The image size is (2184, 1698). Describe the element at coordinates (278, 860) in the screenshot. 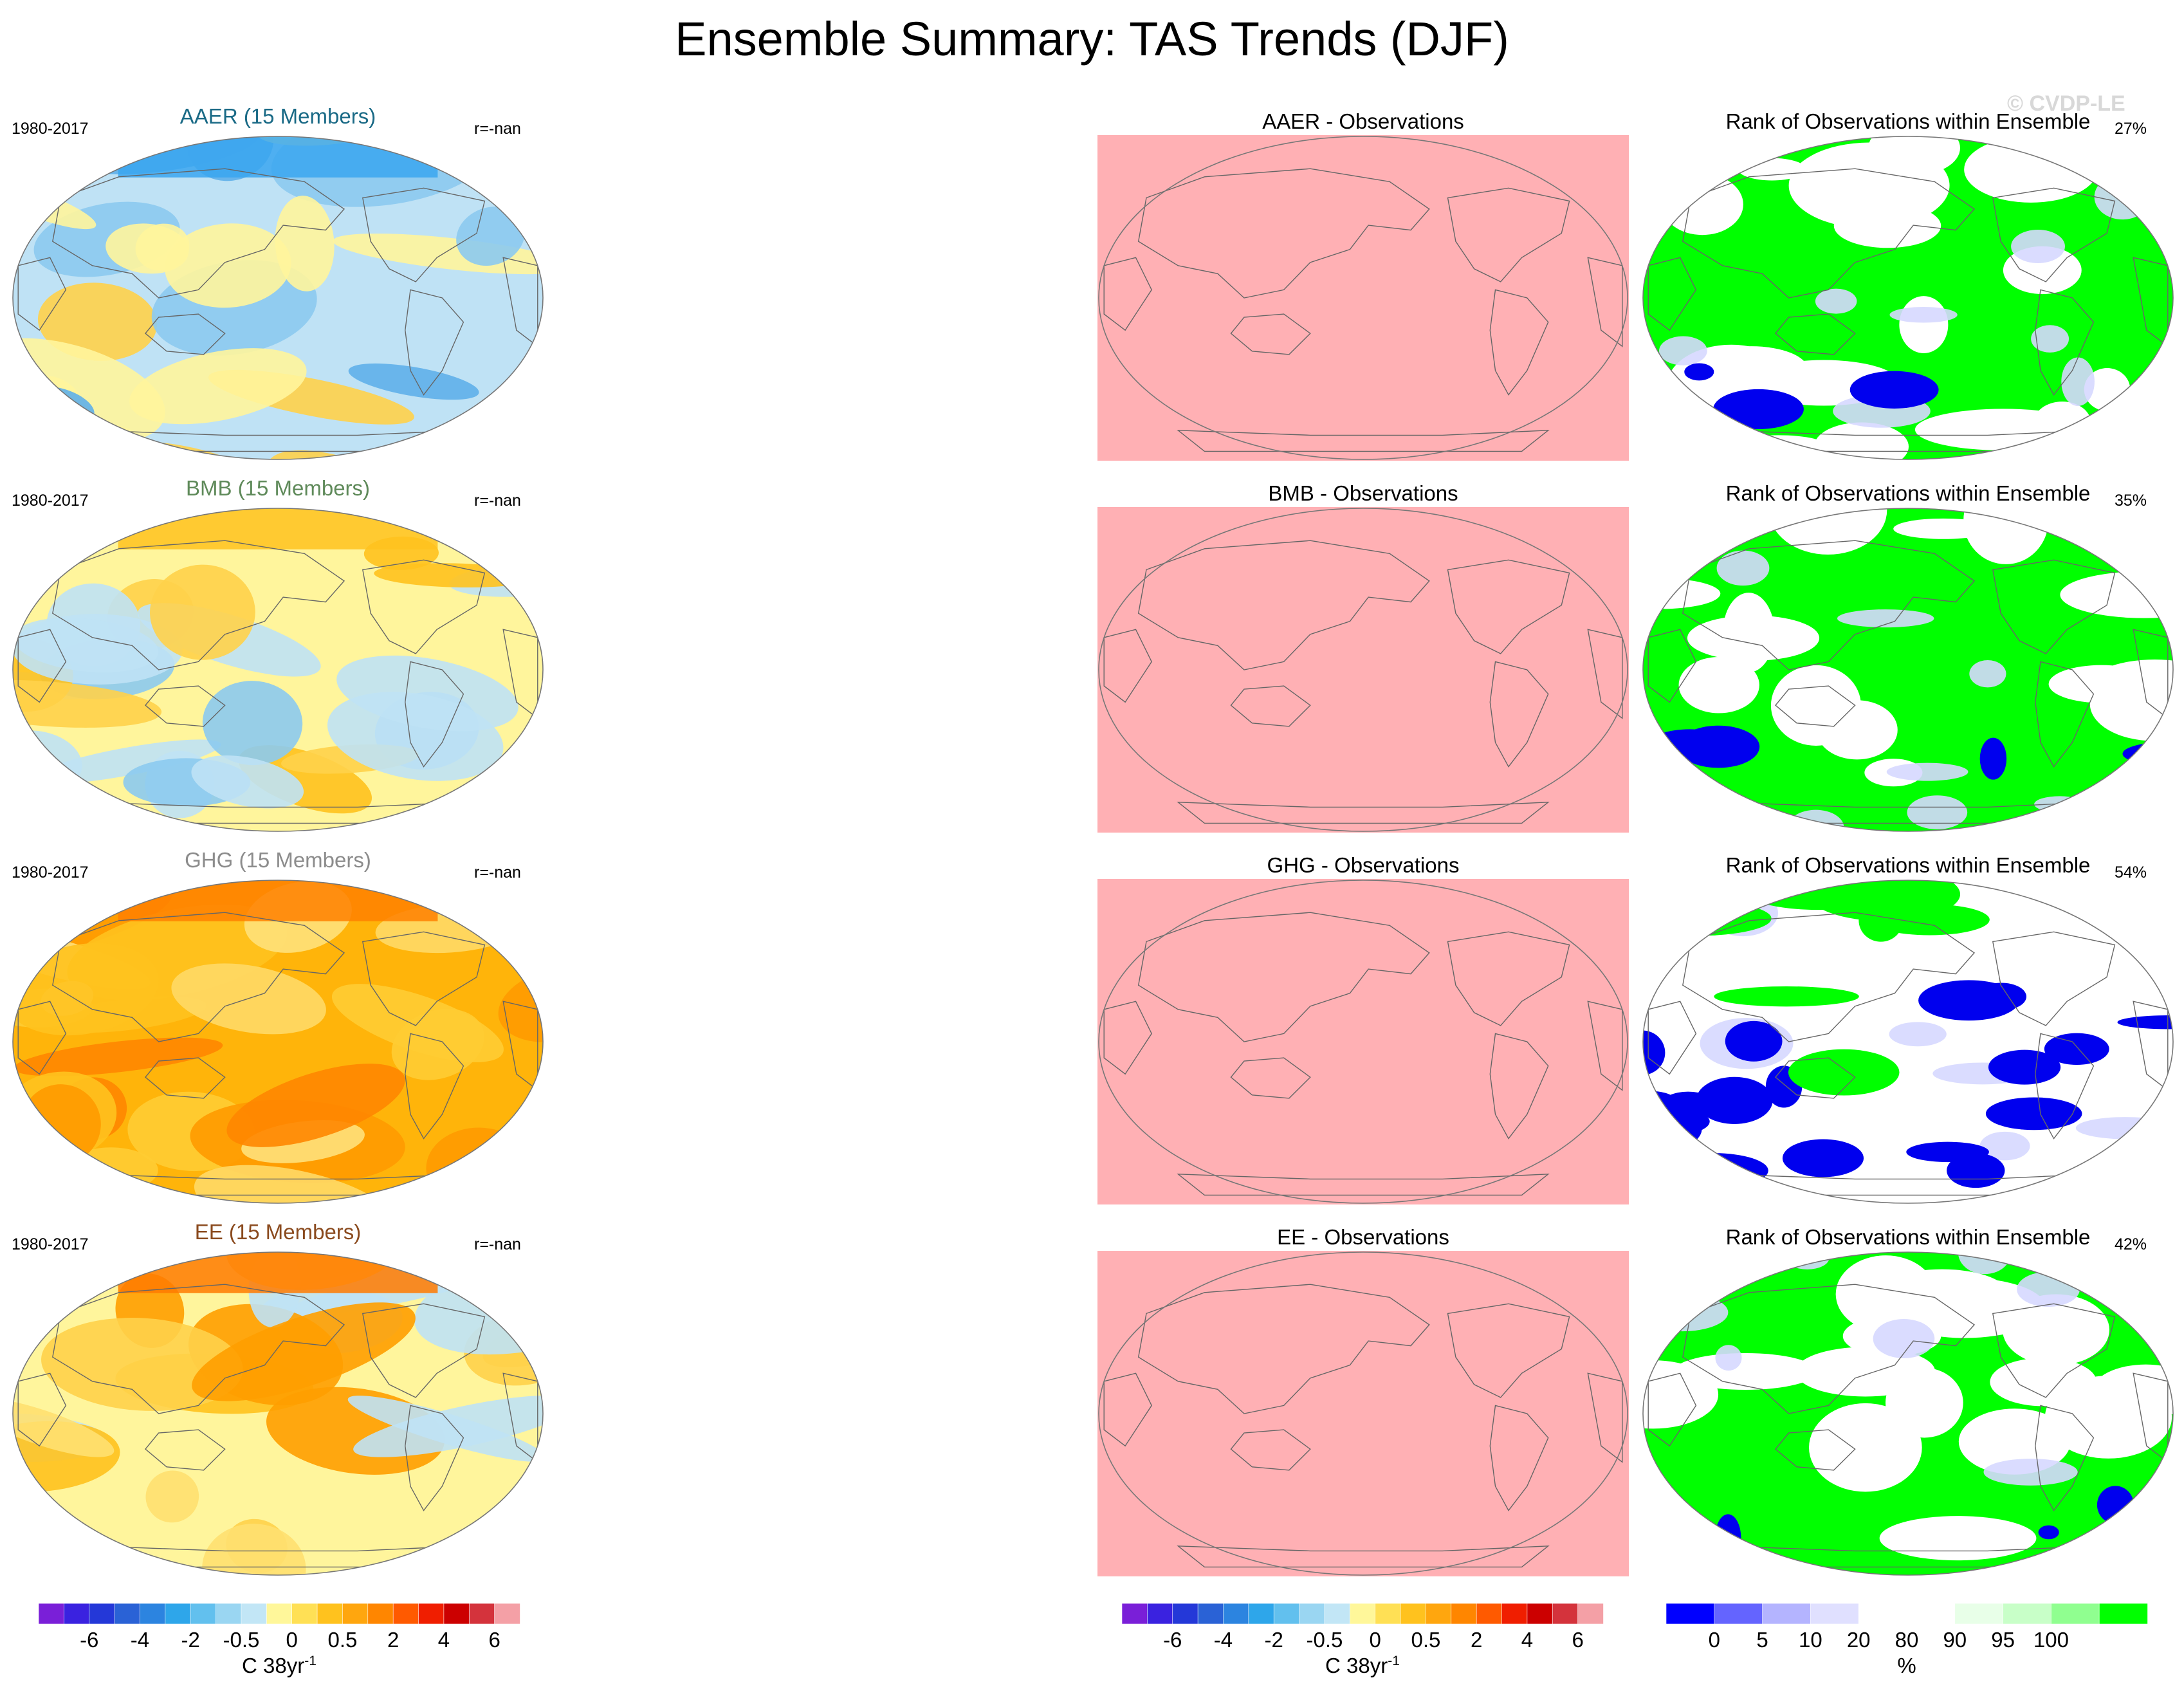

I see `panel-title: GHG (15 Members)` at that location.